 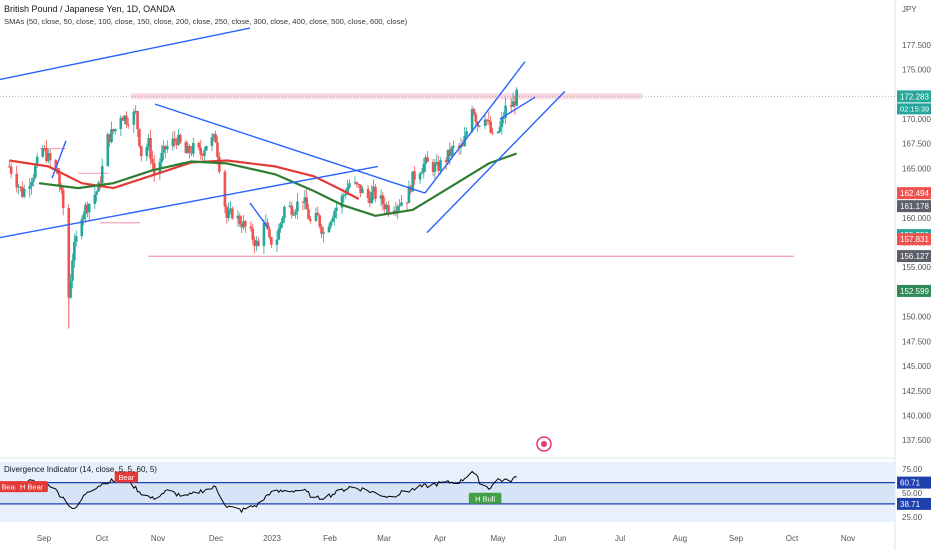 I want to click on y-tick-label: 150.000, so click(x=916, y=317).